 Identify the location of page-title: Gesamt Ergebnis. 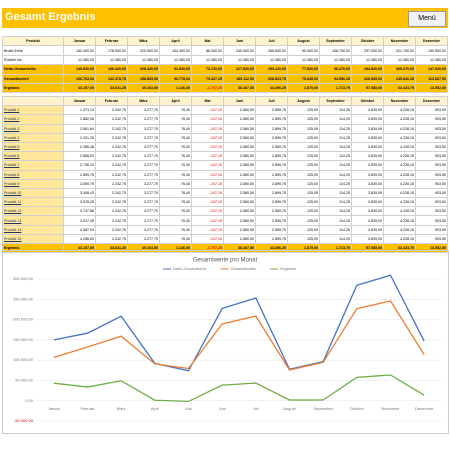
(50, 17).